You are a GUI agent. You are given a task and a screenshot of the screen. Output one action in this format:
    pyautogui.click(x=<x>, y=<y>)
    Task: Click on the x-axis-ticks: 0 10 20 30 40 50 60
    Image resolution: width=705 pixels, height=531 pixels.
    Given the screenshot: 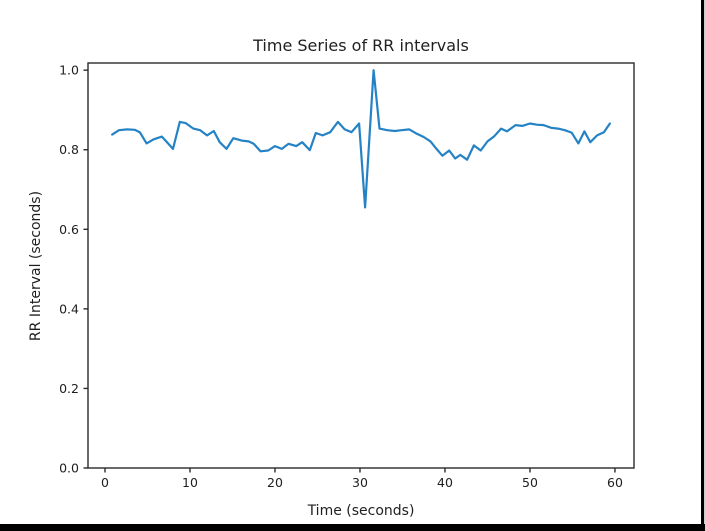 What is the action you would take?
    pyautogui.click(x=362, y=479)
    